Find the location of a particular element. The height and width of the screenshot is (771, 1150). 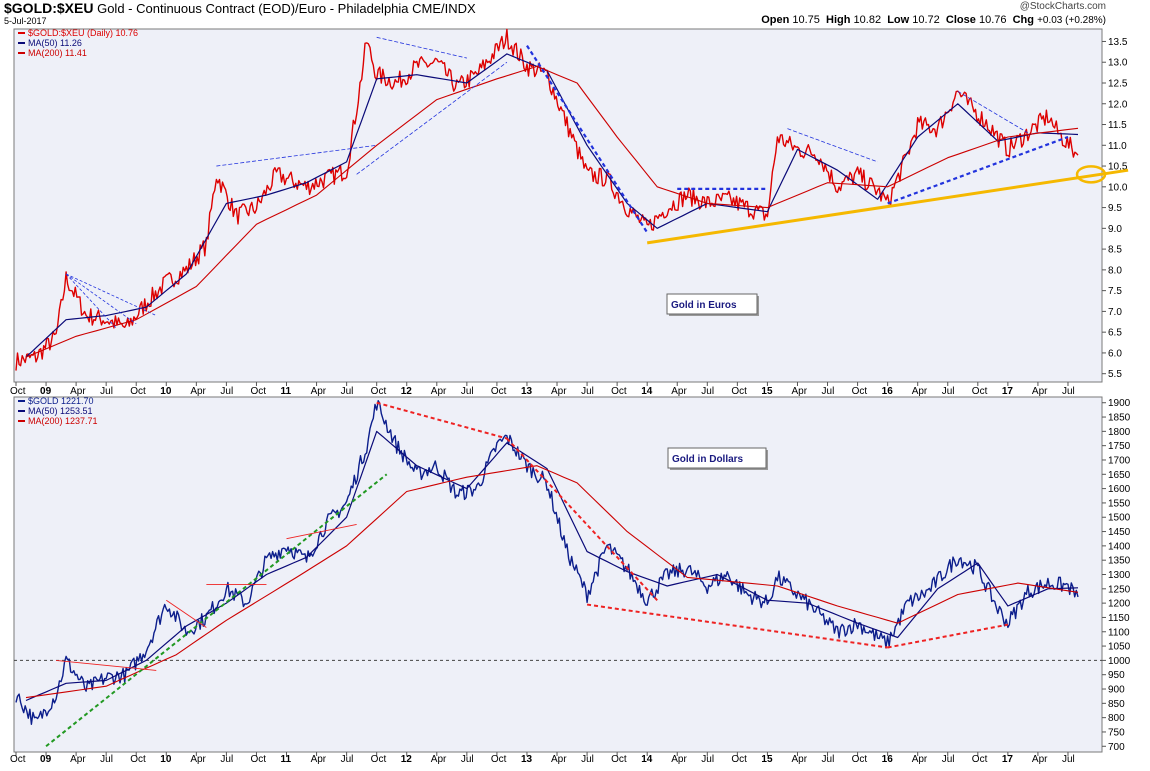

dollar-y-tick-label: 1650 is located at coordinates (1119, 475).